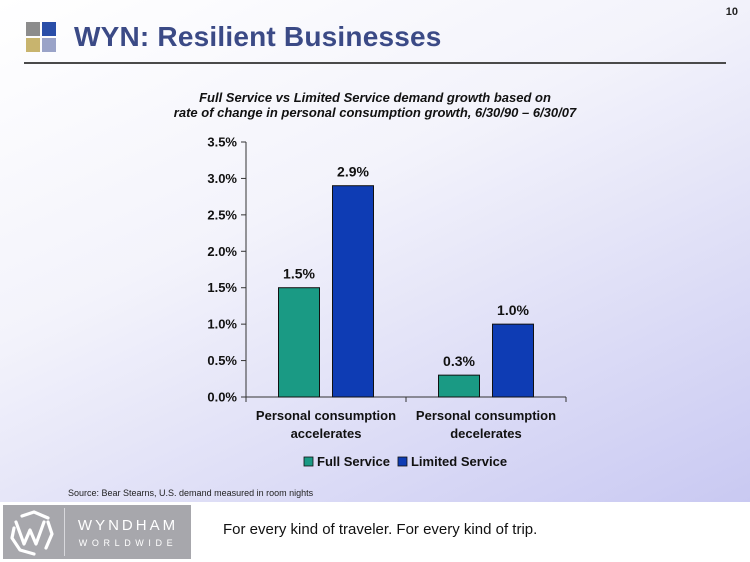  What do you see at coordinates (222, 397) in the screenshot?
I see `y-tick-label: 0.0%` at bounding box center [222, 397].